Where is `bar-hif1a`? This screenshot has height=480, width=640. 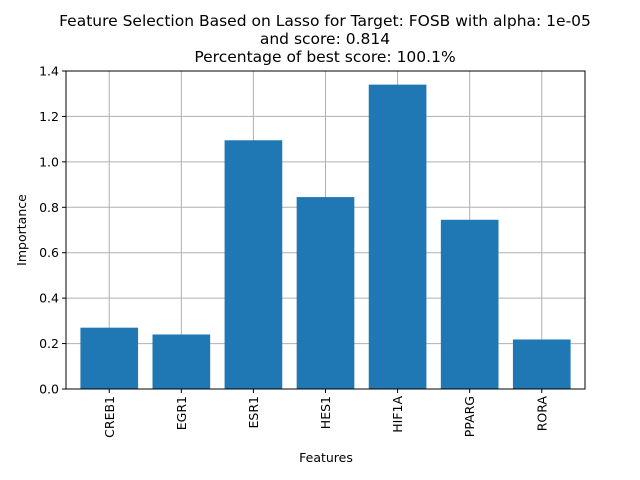 bar-hif1a is located at coordinates (397, 236).